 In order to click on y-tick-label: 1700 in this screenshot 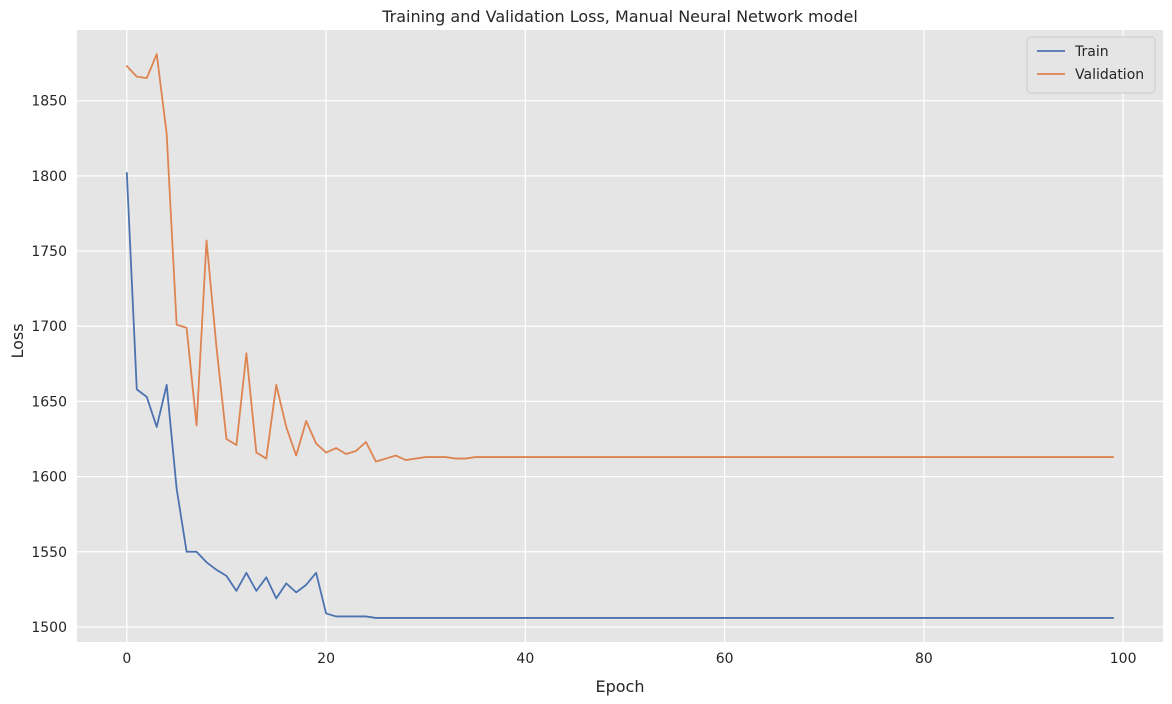, I will do `click(49, 327)`.